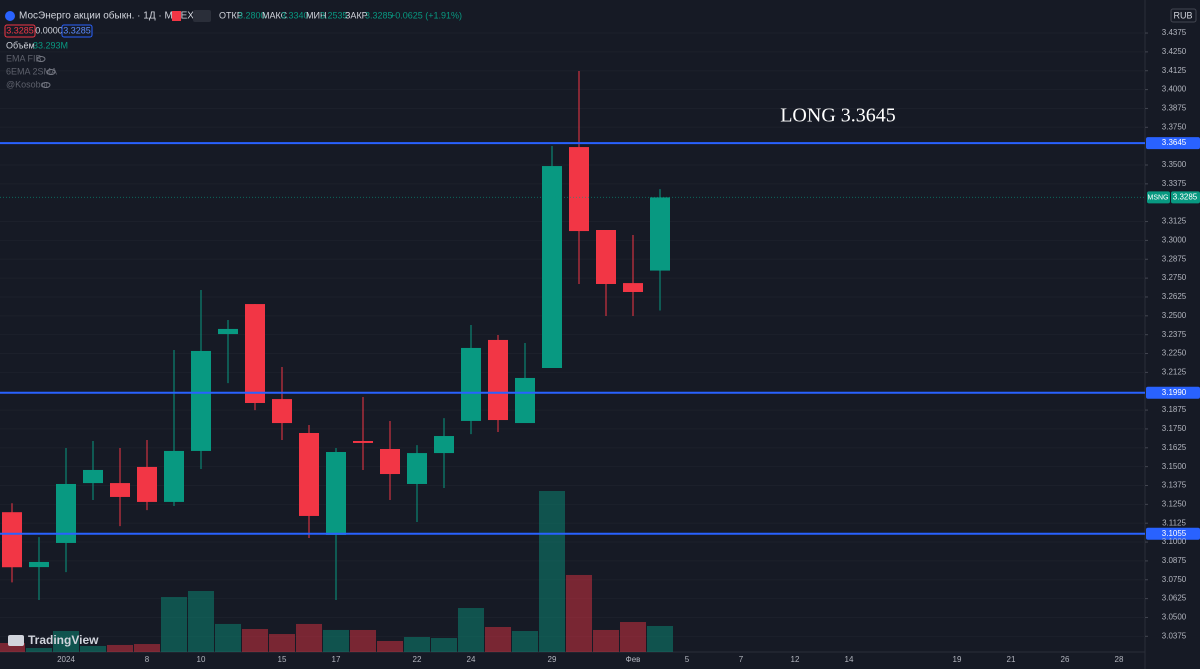 The image size is (1200, 669). Describe the element at coordinates (1183, 15) in the screenshot. I see `currency-box` at that location.